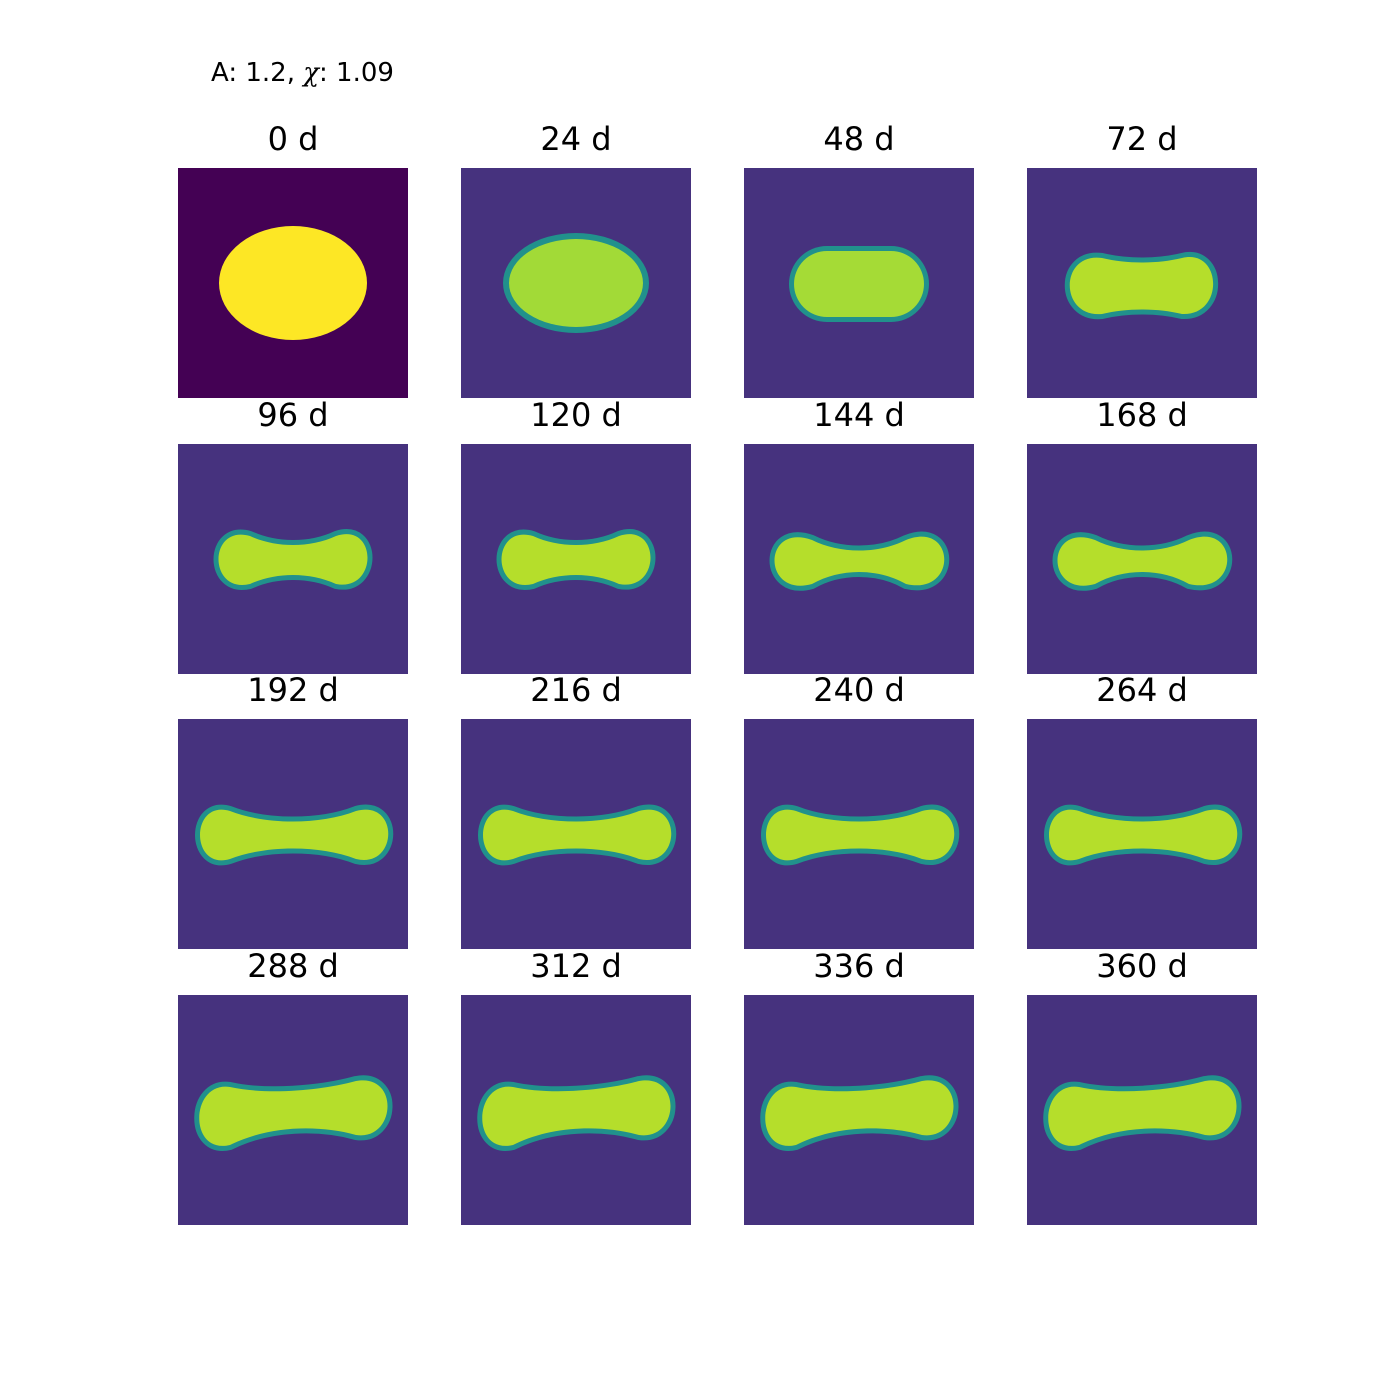 This screenshot has width=1400, height=1400. What do you see at coordinates (576, 966) in the screenshot?
I see `panel-title: 312 d` at bounding box center [576, 966].